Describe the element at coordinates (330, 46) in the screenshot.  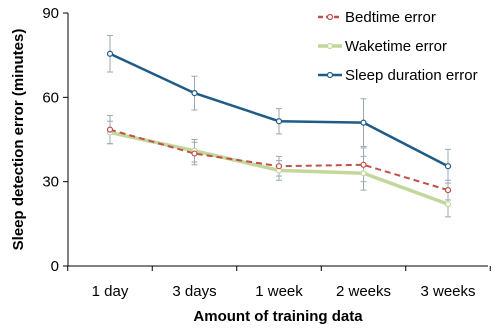
I see `legend-marker-waketime-error` at that location.